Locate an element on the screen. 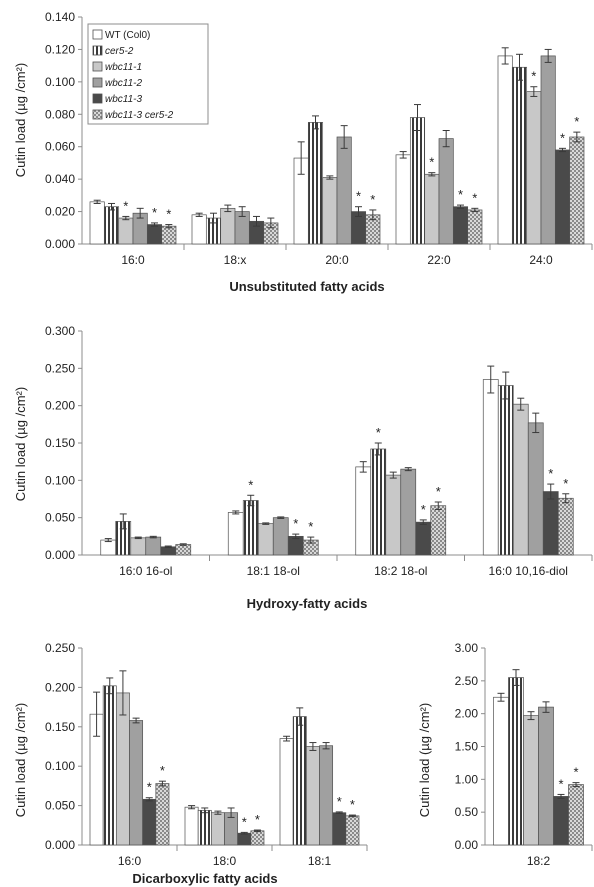 Image resolution: width=594 pixels, height=887 pixels. legend-label-wbc11-1: wbc11-1 is located at coordinates (123, 67).